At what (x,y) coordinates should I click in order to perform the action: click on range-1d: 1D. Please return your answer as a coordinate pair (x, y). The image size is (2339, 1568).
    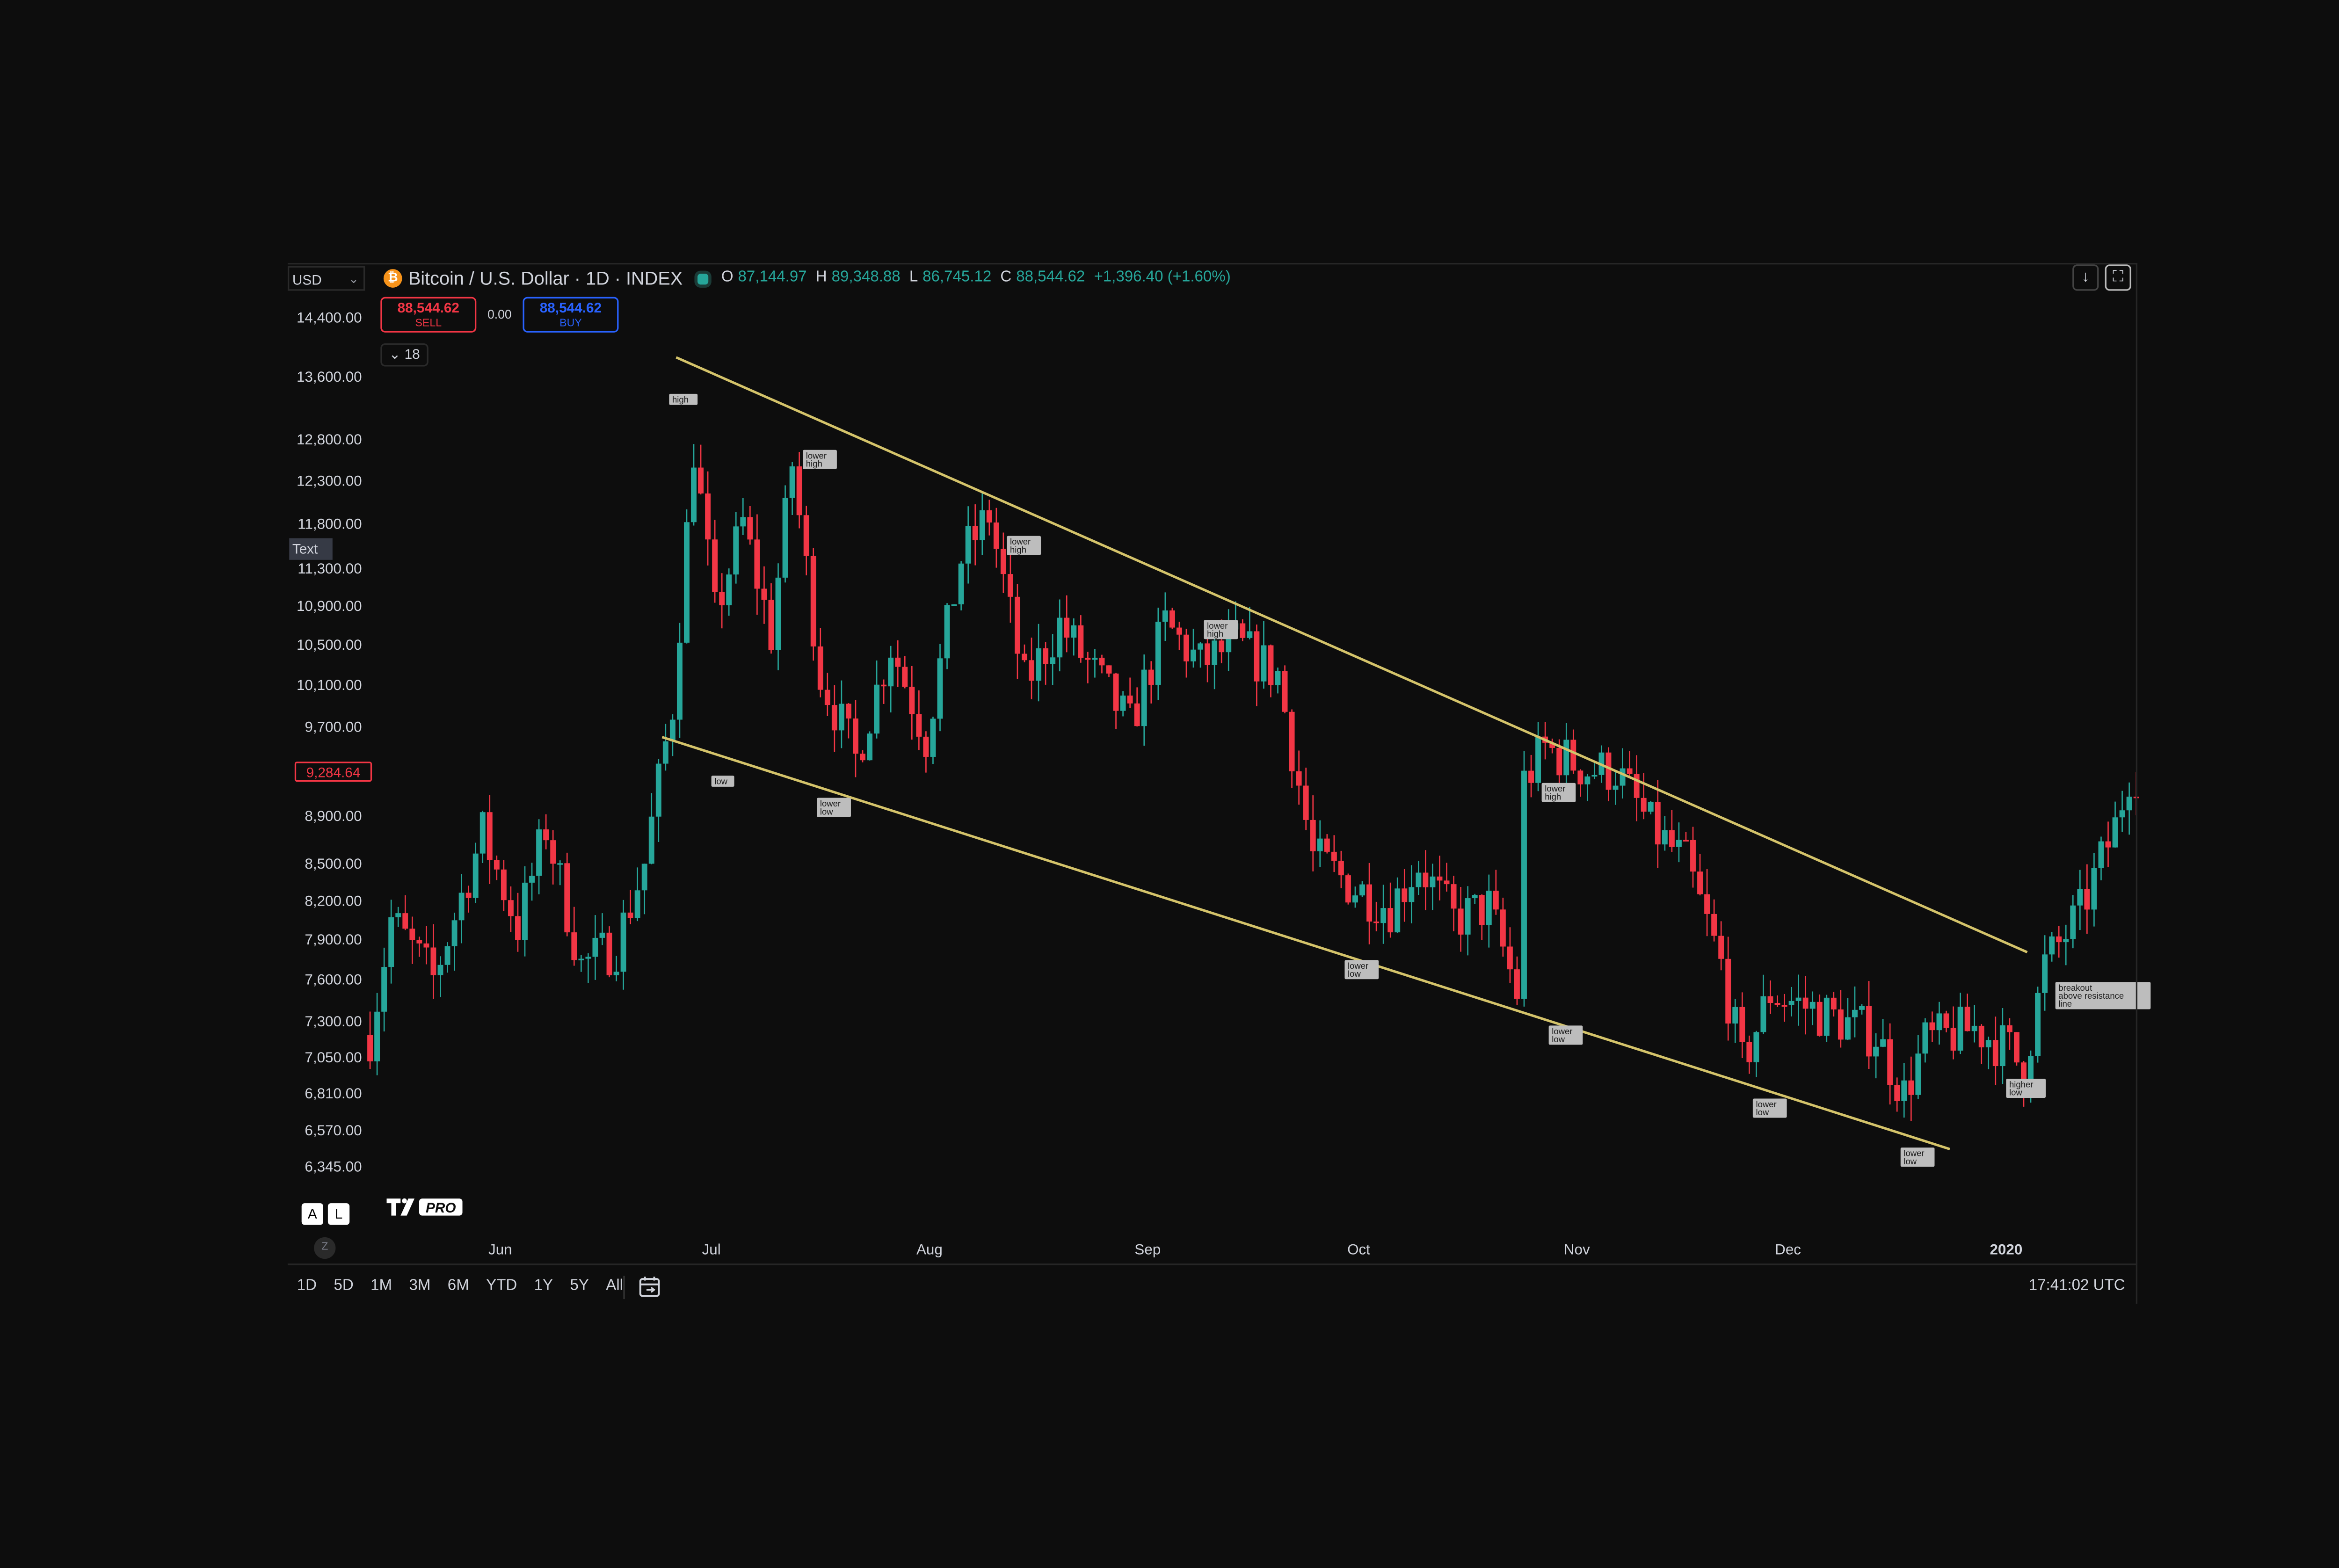
    Looking at the image, I should click on (307, 1286).